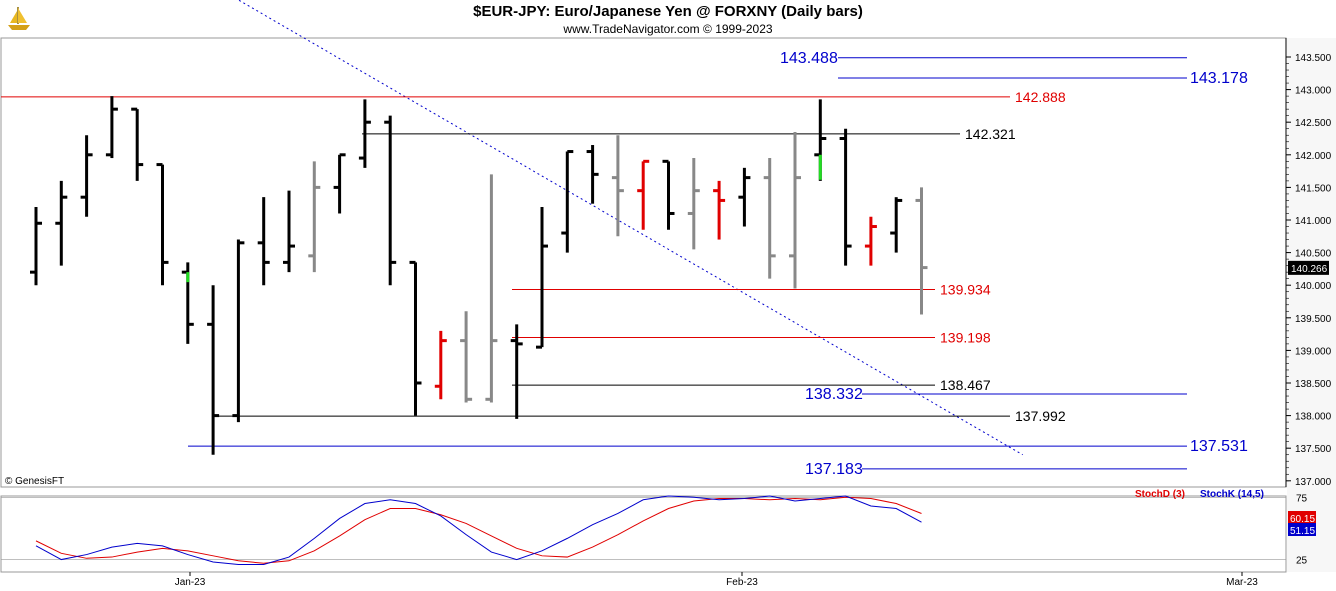 Image resolution: width=1336 pixels, height=591 pixels. I want to click on last-price-label: 140.266, so click(1309, 269).